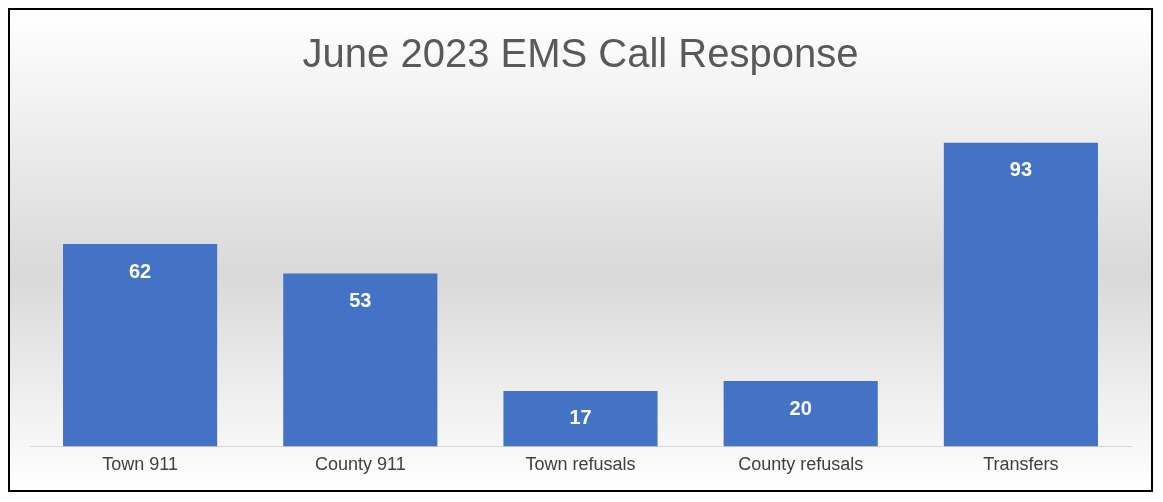 This screenshot has height=502, width=1163. What do you see at coordinates (140, 270) in the screenshot?
I see `data-label: 62` at bounding box center [140, 270].